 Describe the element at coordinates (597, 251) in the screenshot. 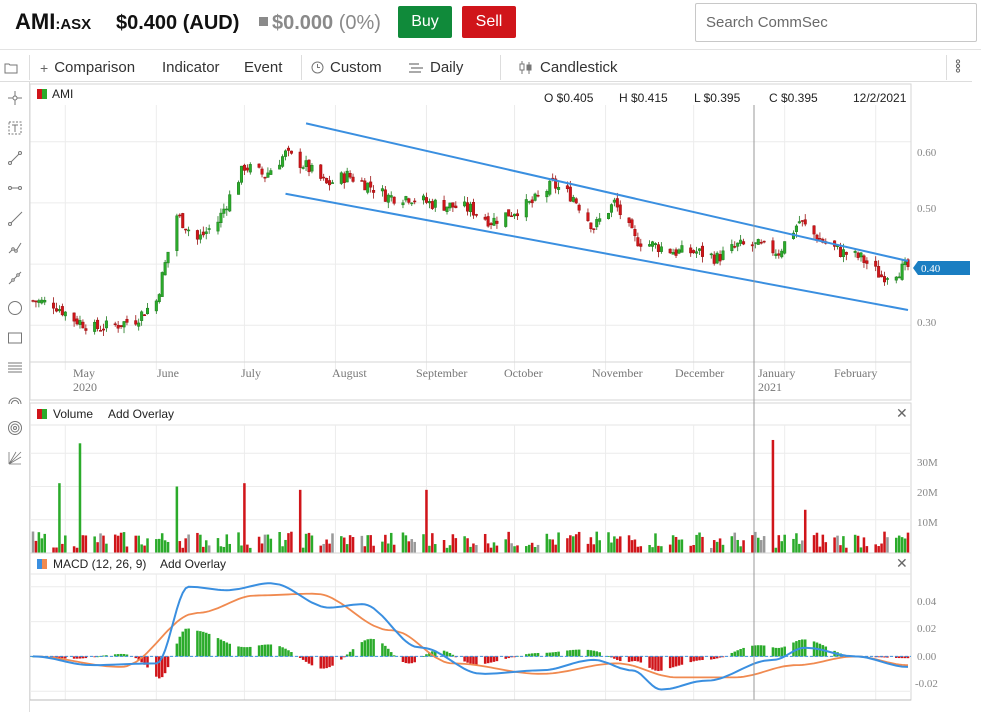

I see `lower-trend-line` at that location.